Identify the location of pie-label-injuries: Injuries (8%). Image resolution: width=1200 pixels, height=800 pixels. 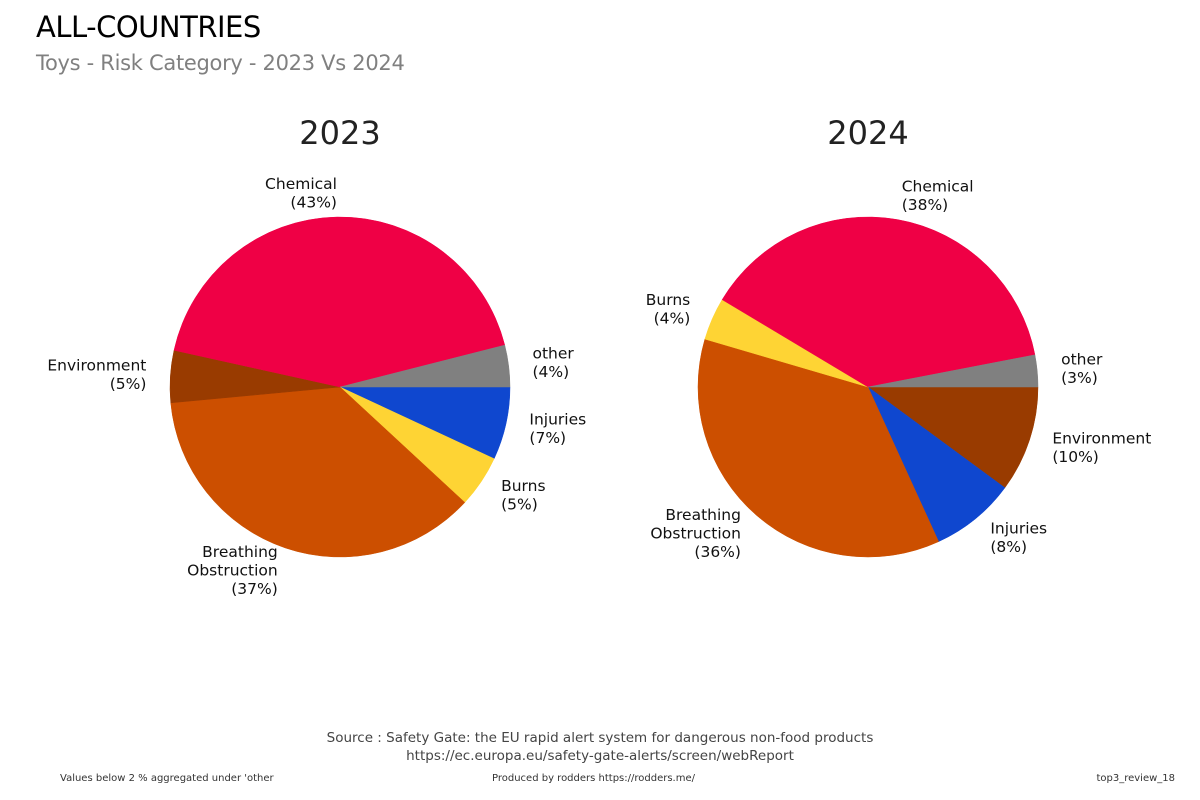
(1018, 537).